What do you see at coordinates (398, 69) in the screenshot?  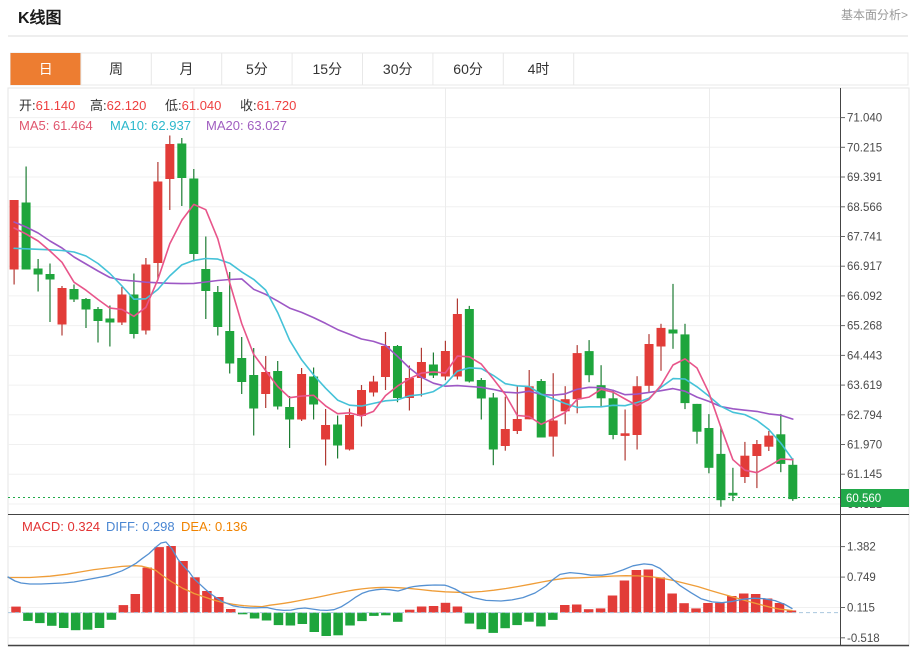 I see `svg-text: 30分` at bounding box center [398, 69].